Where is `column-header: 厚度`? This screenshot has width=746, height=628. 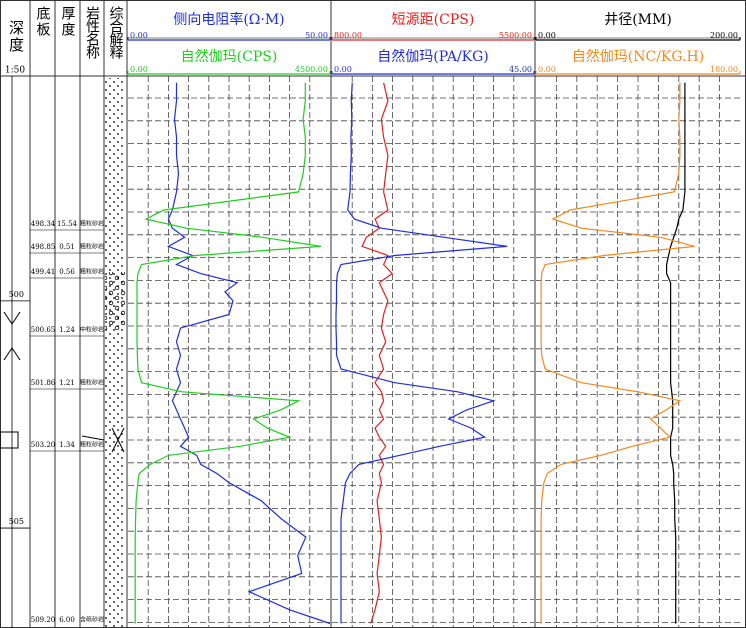
column-header: 厚度 is located at coordinates (68, 22).